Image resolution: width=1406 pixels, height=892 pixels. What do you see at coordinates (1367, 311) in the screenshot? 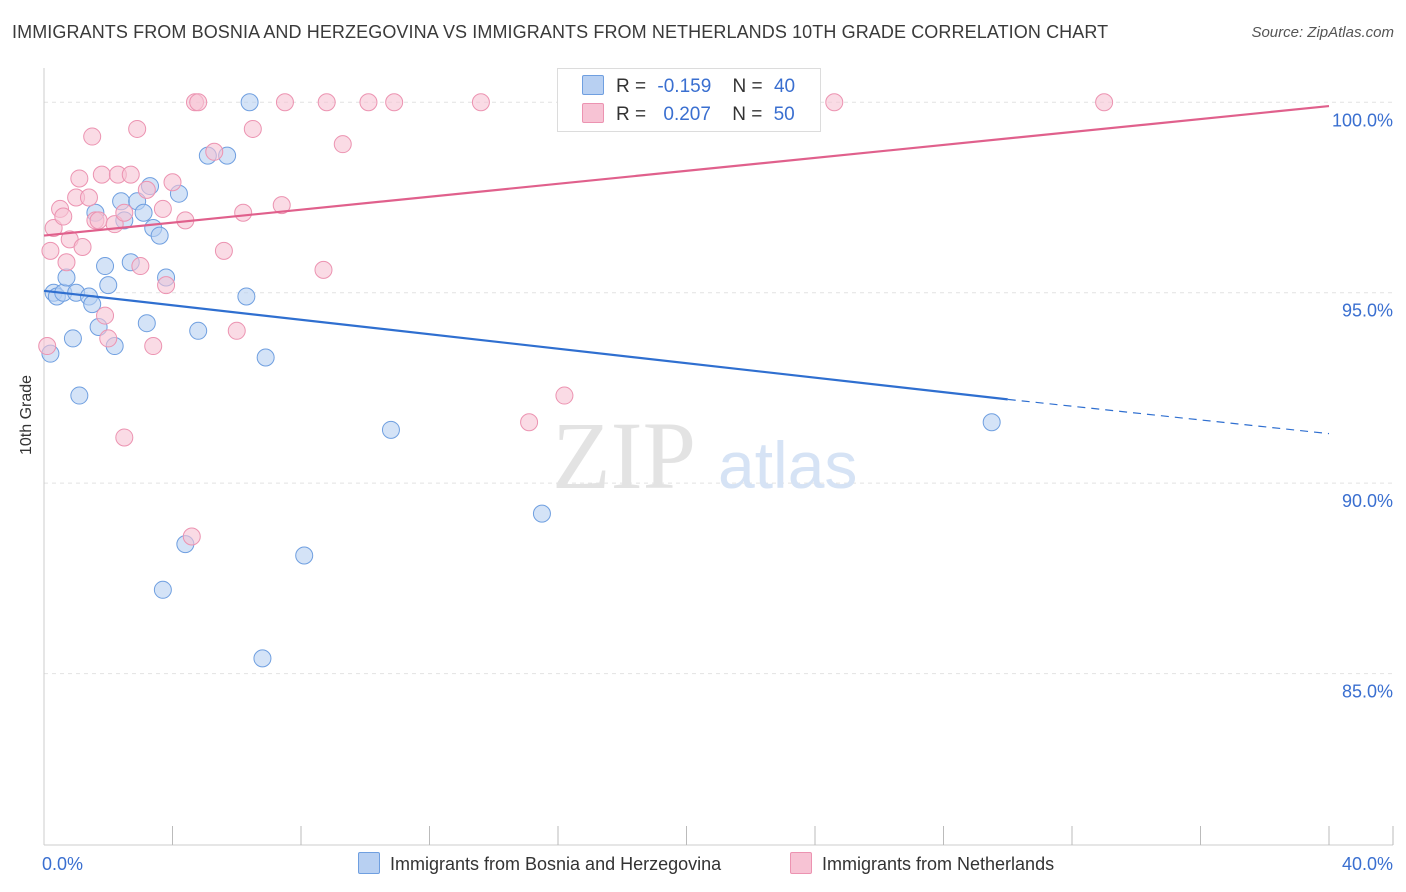
I see `y-tick-label: 95.0%` at bounding box center [1367, 311].